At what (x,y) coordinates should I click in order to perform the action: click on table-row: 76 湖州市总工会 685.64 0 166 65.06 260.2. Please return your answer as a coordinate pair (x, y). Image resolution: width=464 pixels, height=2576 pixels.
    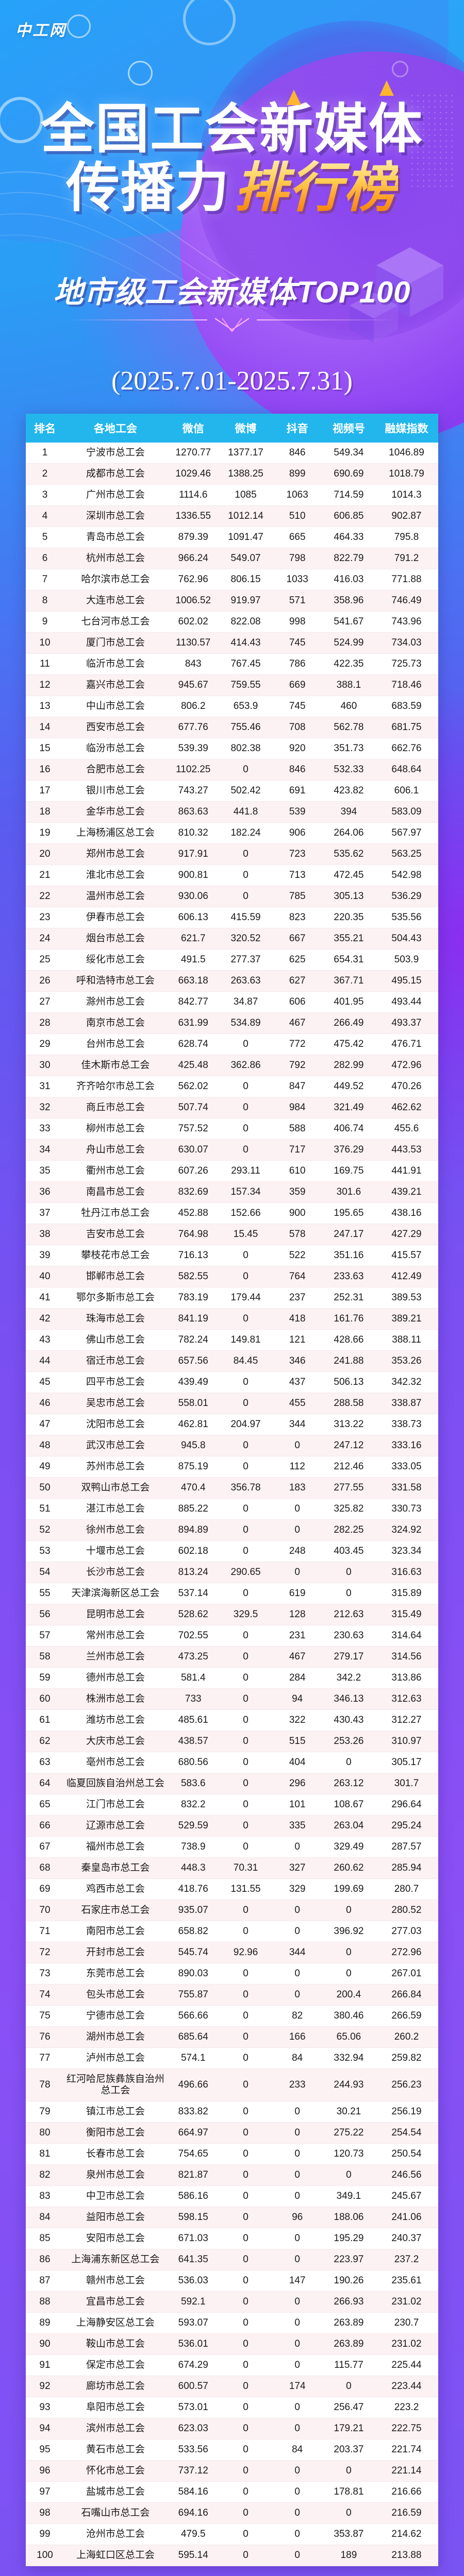
    Looking at the image, I should click on (232, 2037).